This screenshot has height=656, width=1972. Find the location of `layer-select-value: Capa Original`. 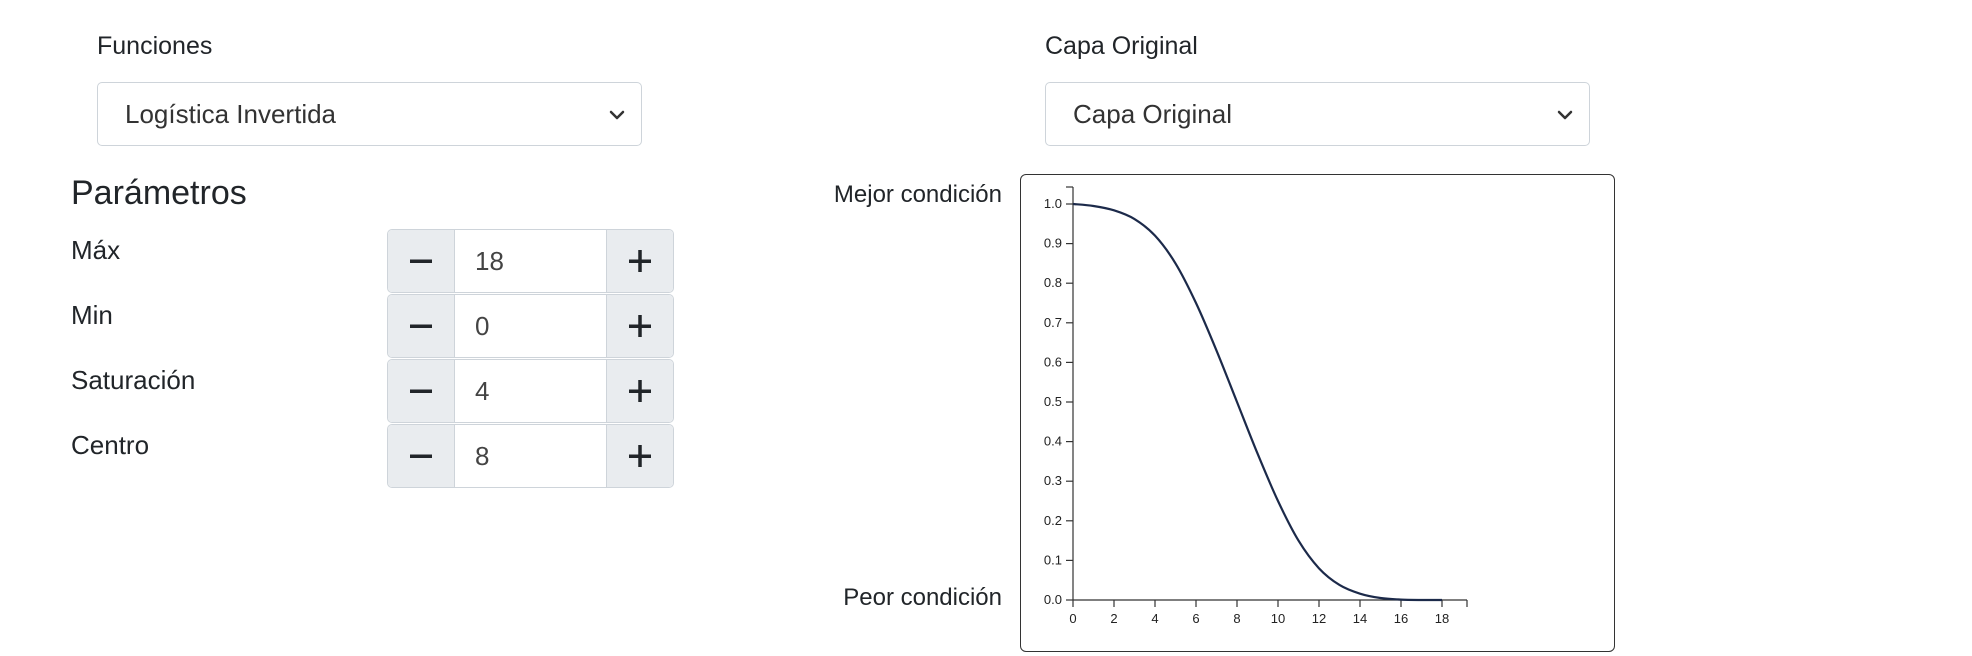

layer-select-value: Capa Original is located at coordinates (1152, 113).